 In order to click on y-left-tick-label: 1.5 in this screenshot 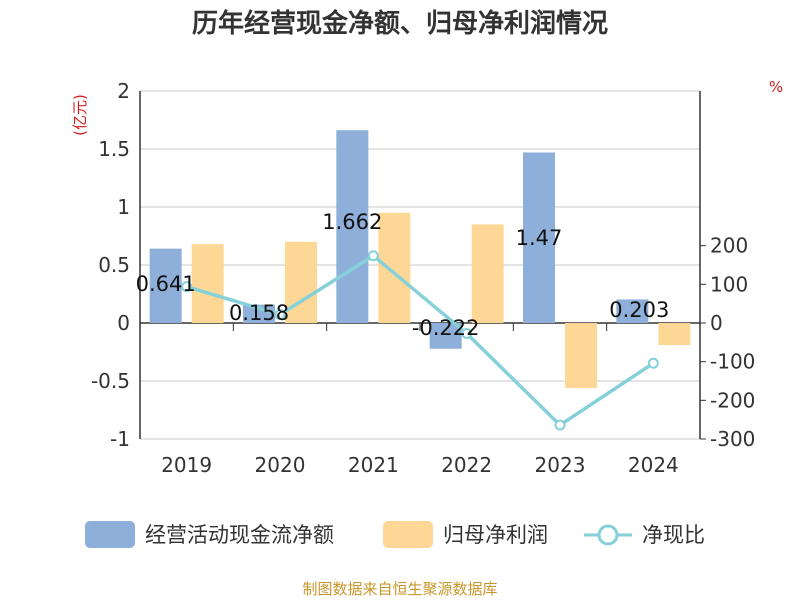, I will do `click(114, 149)`.